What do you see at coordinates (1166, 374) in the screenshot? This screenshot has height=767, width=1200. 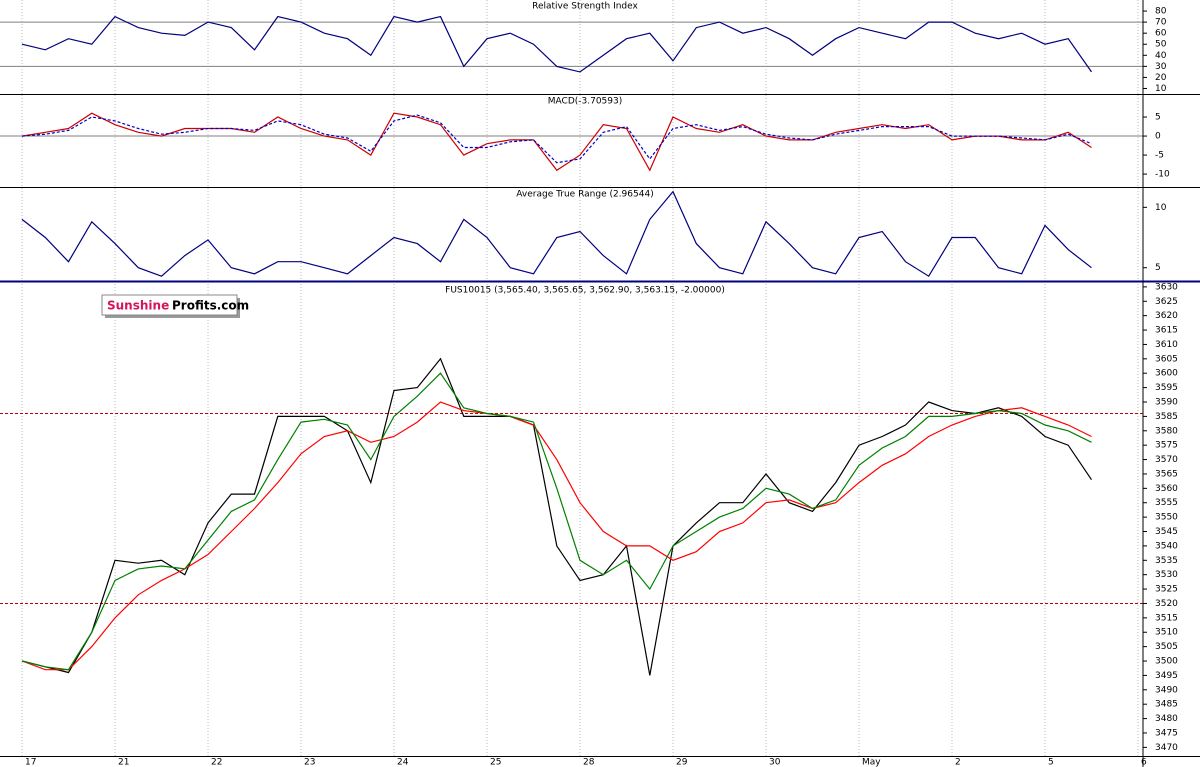 I see `y-tick-label: 3600` at bounding box center [1166, 374].